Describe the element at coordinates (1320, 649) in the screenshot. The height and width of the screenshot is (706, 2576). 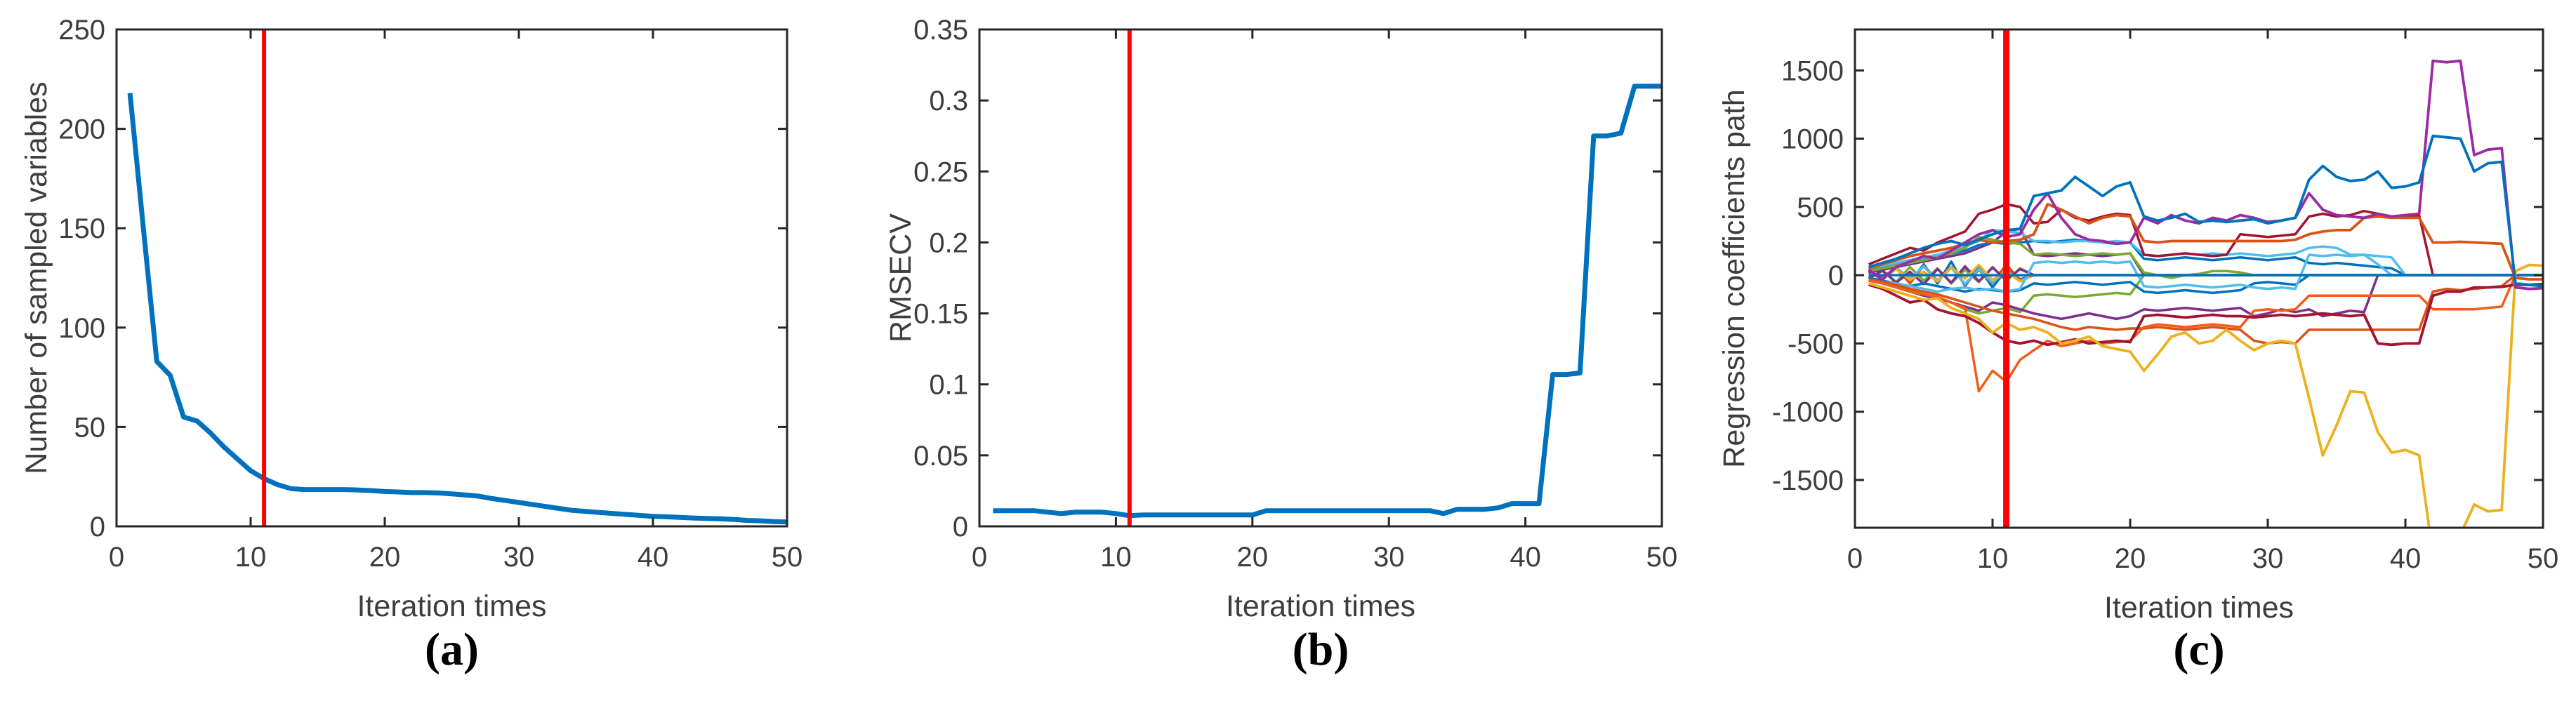
I see `panel-b-caption: (b)` at that location.